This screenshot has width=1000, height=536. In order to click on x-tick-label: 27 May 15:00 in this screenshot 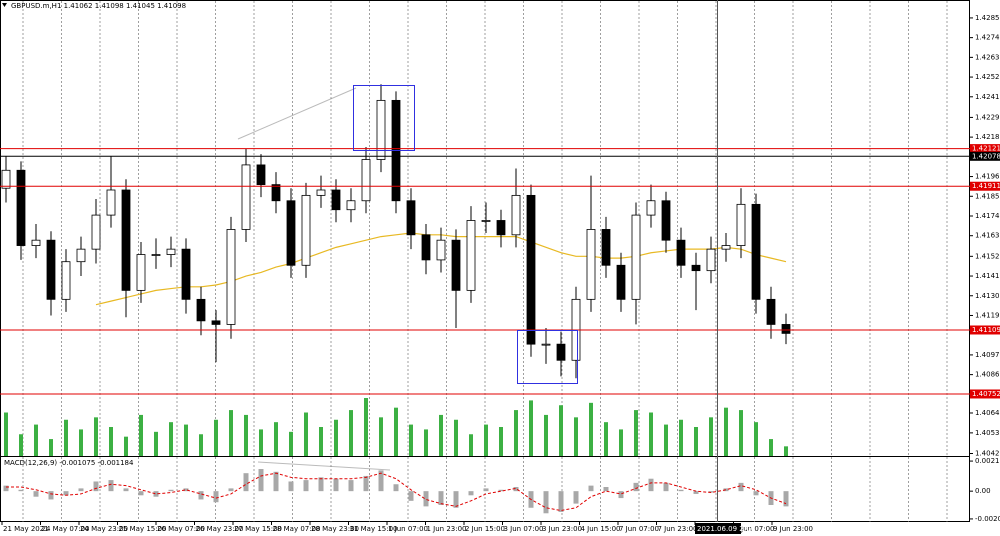, I will do `click(258, 529)`.